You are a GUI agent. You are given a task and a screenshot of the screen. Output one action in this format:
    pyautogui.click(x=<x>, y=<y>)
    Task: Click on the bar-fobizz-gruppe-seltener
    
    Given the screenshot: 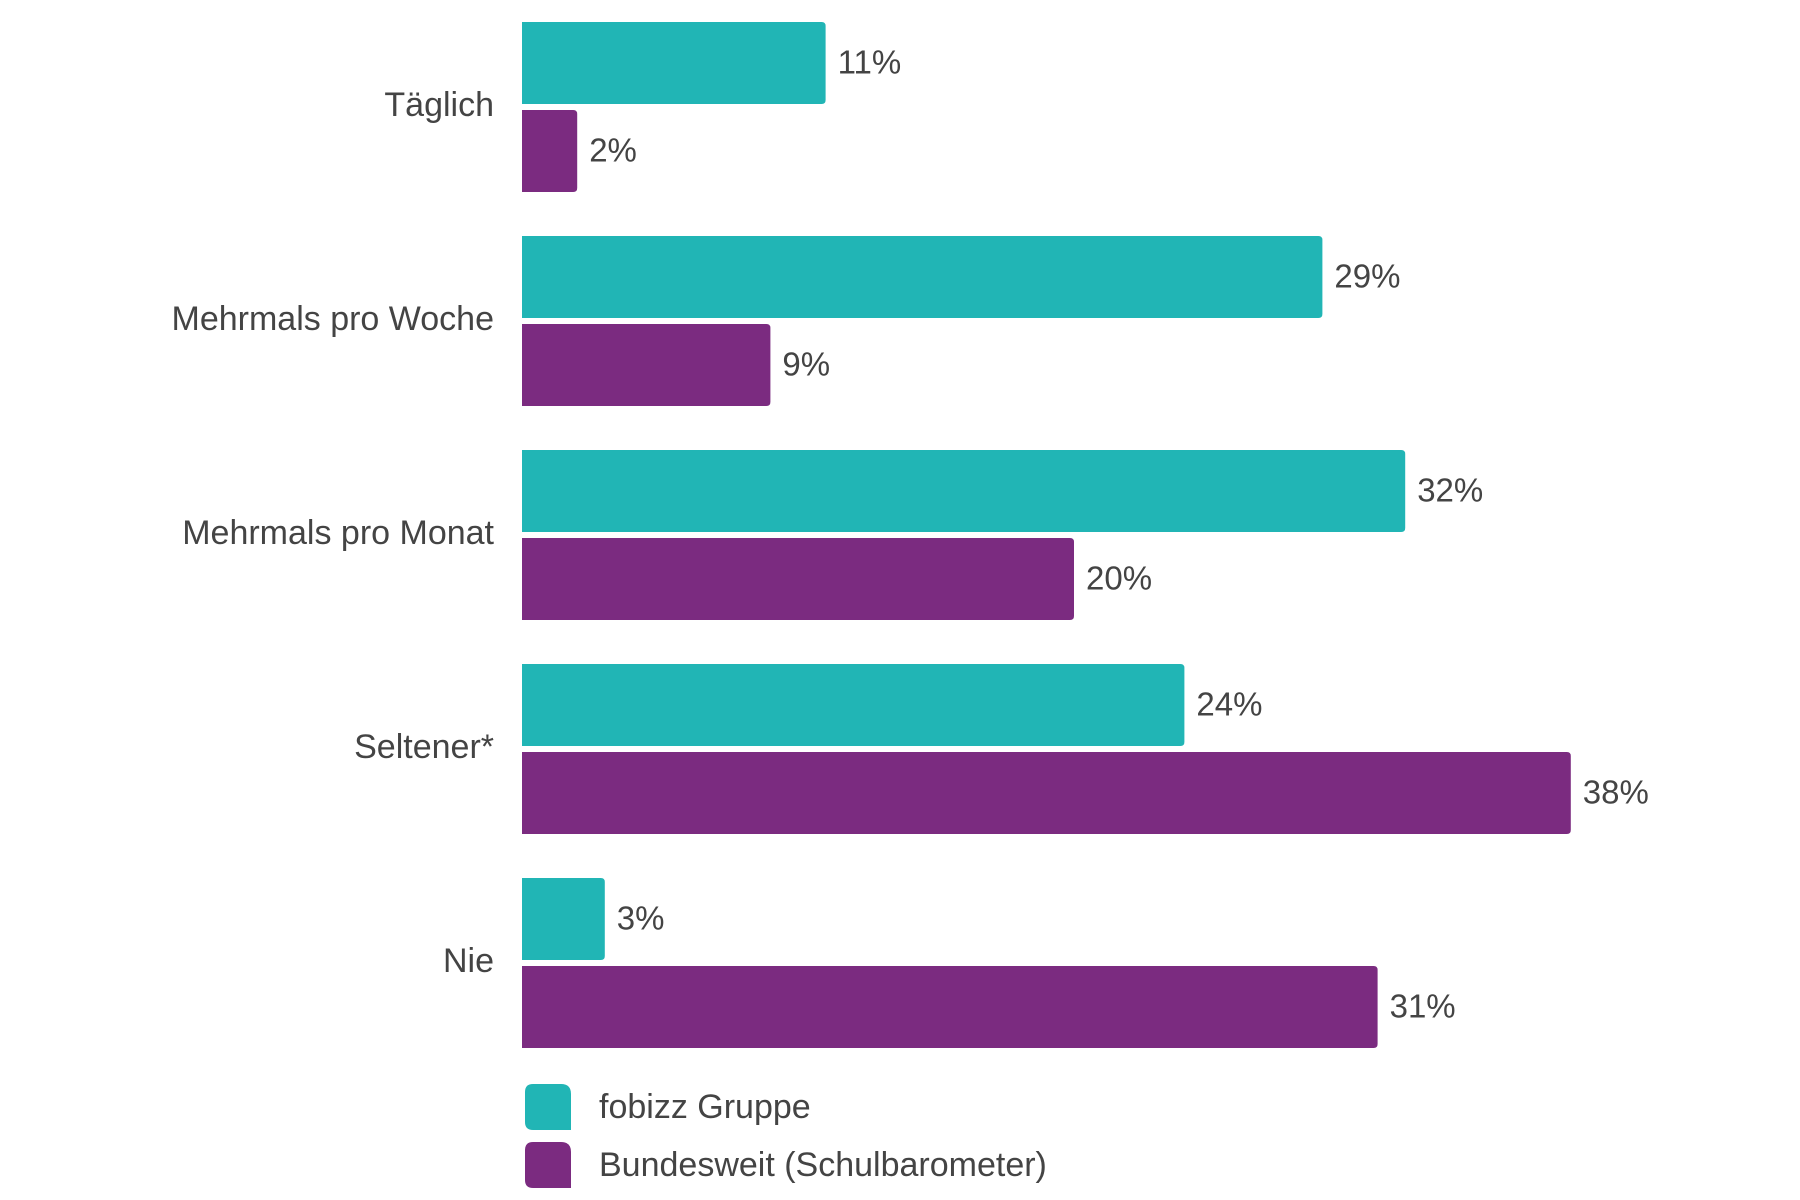 What is the action you would take?
    pyautogui.click(x=853, y=705)
    